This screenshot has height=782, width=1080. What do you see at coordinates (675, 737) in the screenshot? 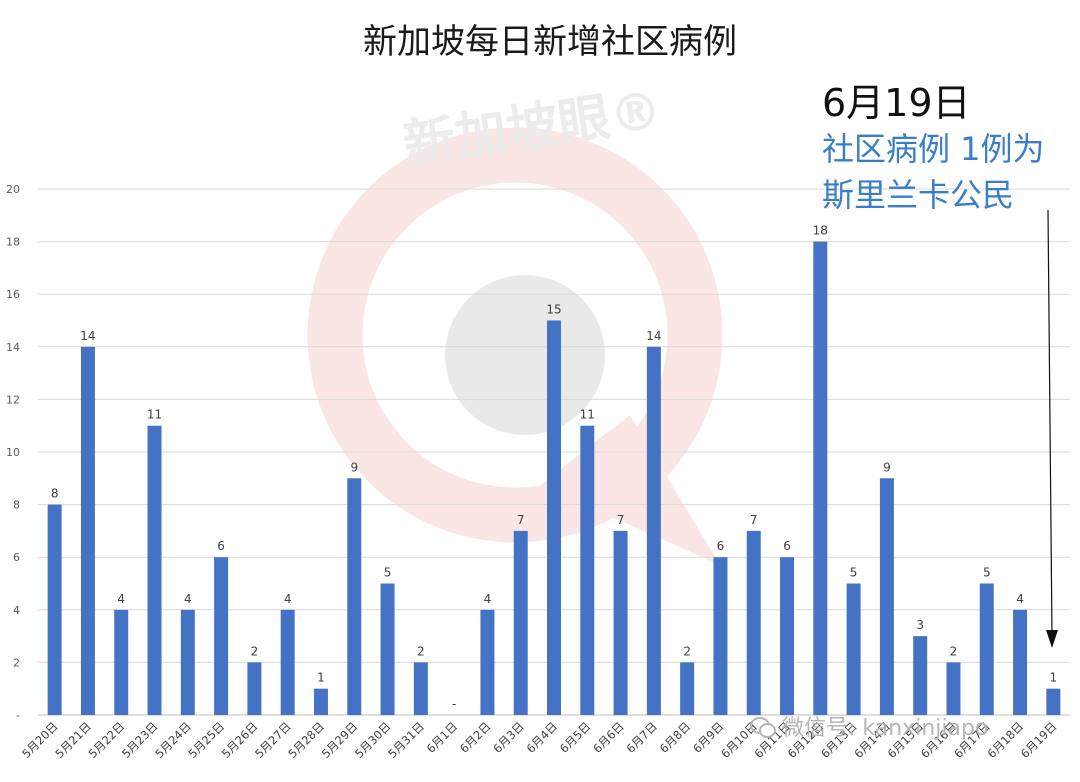
I see `x-tick-label: 6月8日` at bounding box center [675, 737].